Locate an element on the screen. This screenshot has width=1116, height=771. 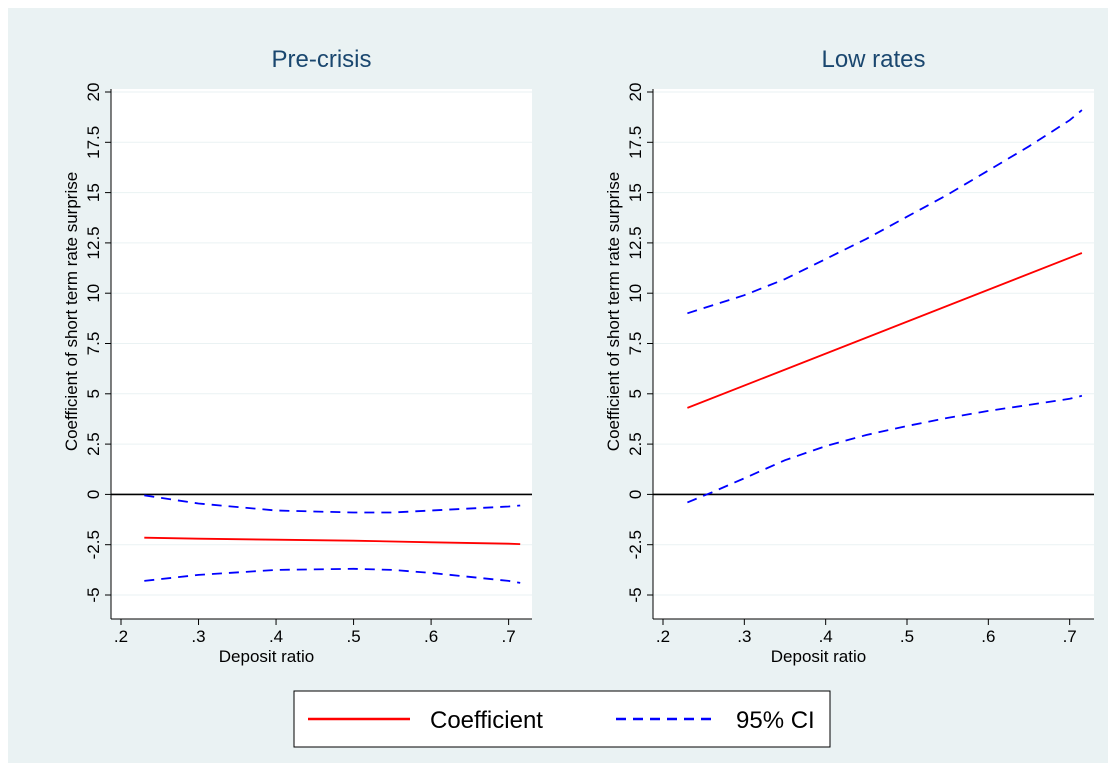
panel-title: Pre-crisis is located at coordinates (322, 59).